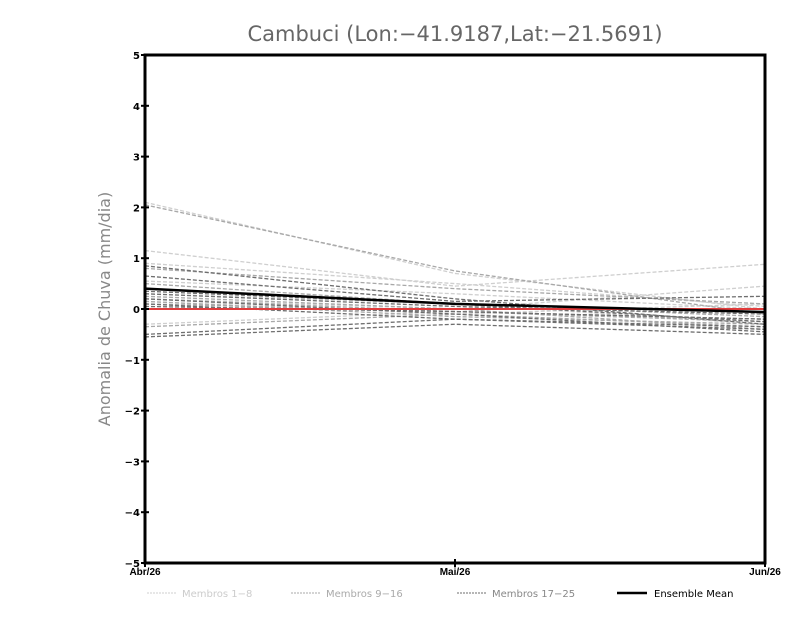  I want to click on y-tick-label: −4, so click(132, 513).